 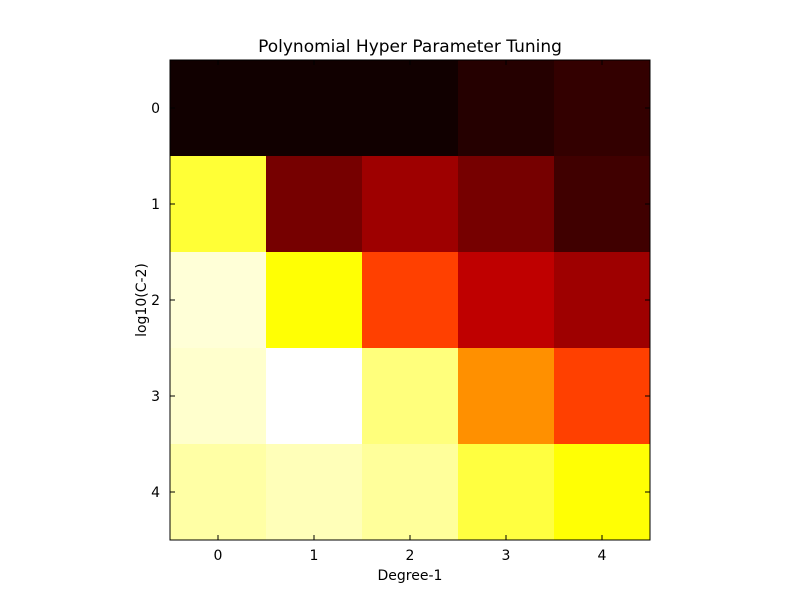 I want to click on y-tick-label: 1, so click(x=155, y=205).